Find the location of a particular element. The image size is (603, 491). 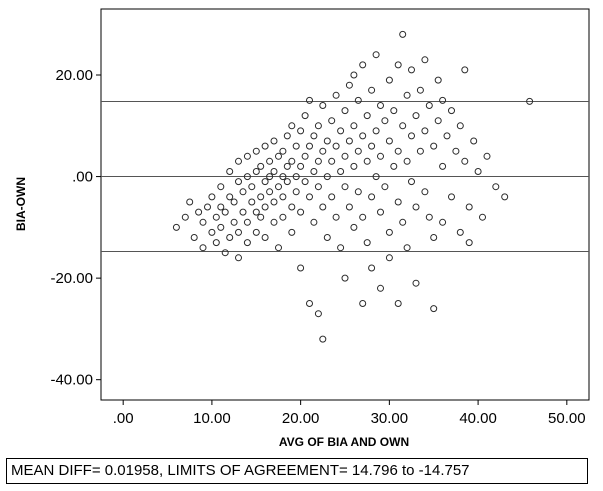

y-tick-label: .00 is located at coordinates (82, 177).